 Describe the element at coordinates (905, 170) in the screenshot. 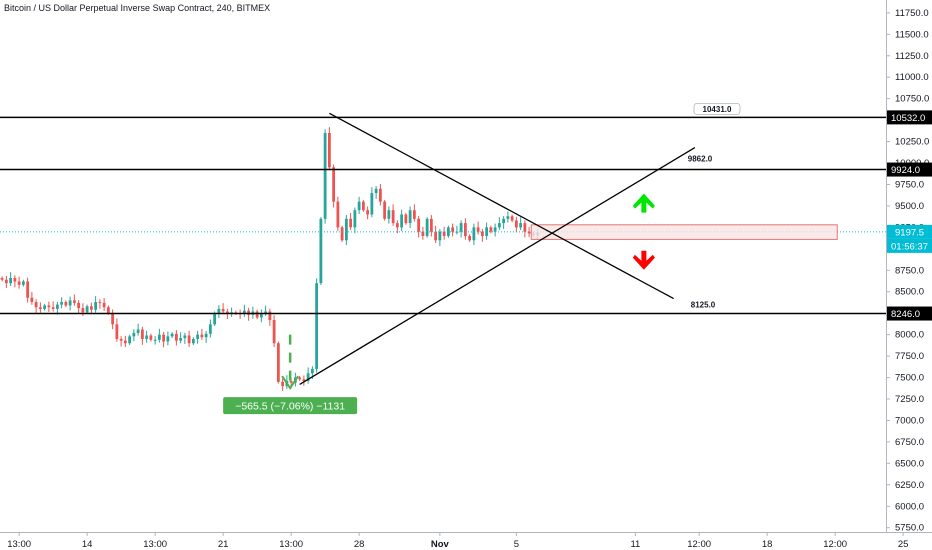

I see `level-price-label: 9924.0` at that location.